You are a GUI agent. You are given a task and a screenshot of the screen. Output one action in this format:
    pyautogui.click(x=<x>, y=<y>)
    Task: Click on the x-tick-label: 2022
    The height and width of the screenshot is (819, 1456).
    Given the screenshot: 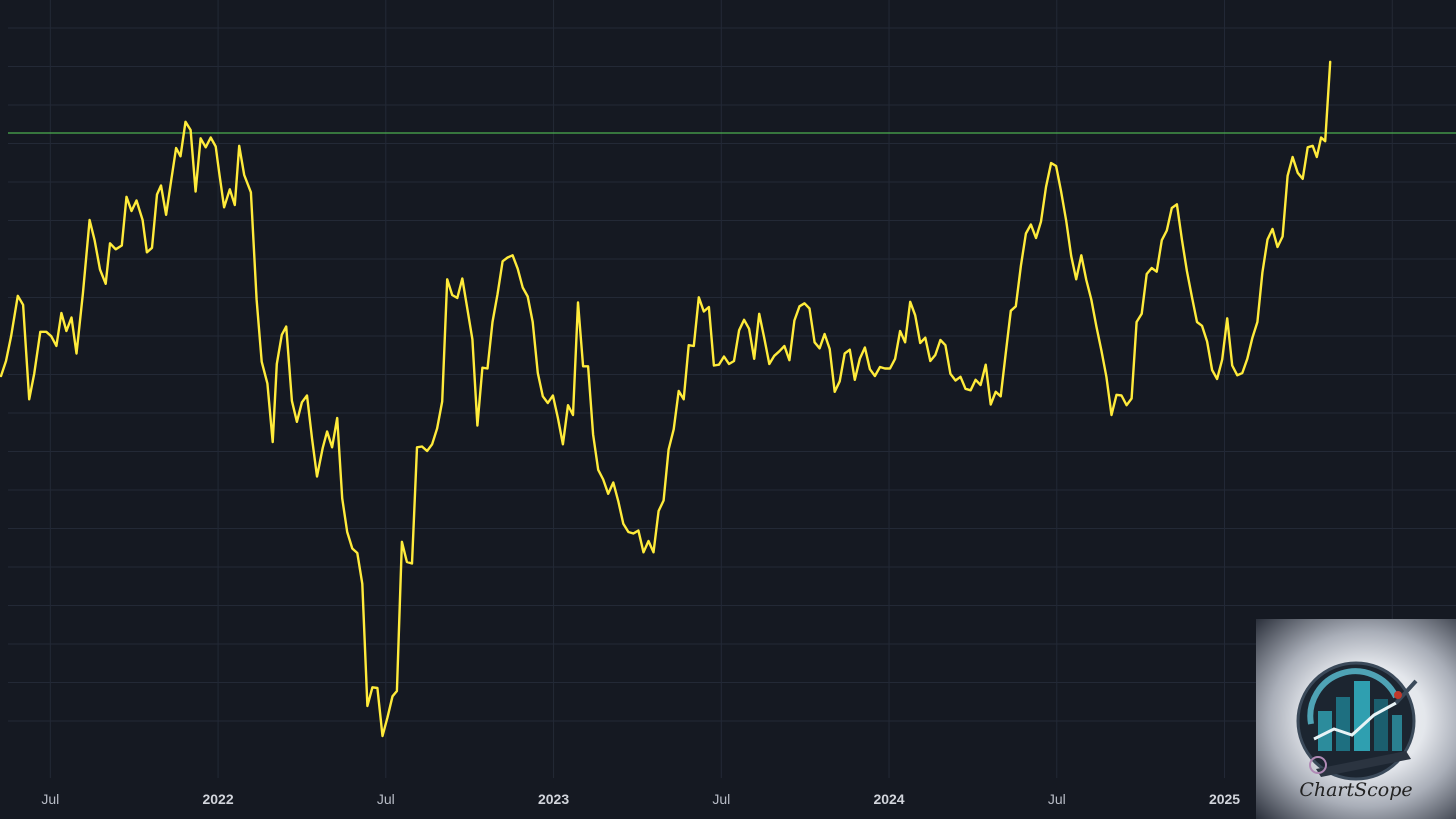 What is the action you would take?
    pyautogui.click(x=218, y=799)
    